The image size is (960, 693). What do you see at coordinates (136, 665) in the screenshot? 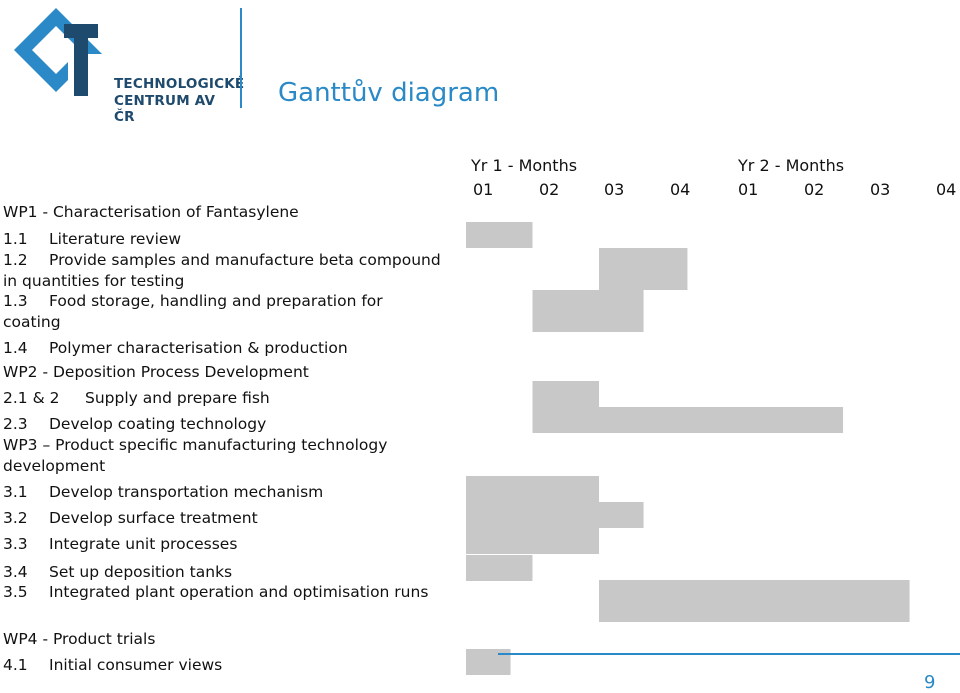
I see `task-label: Initial consumer views` at bounding box center [136, 665].